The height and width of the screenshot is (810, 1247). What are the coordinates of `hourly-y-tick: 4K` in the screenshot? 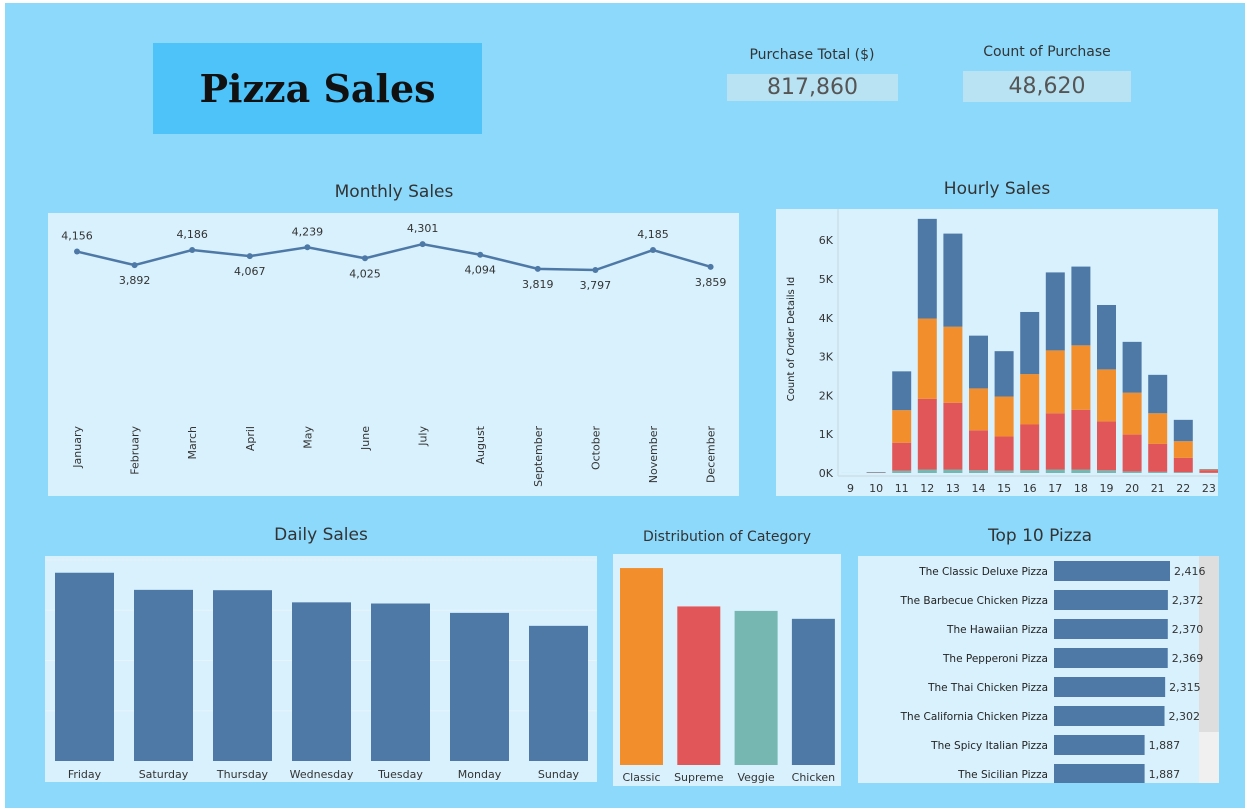 It's located at (826, 318).